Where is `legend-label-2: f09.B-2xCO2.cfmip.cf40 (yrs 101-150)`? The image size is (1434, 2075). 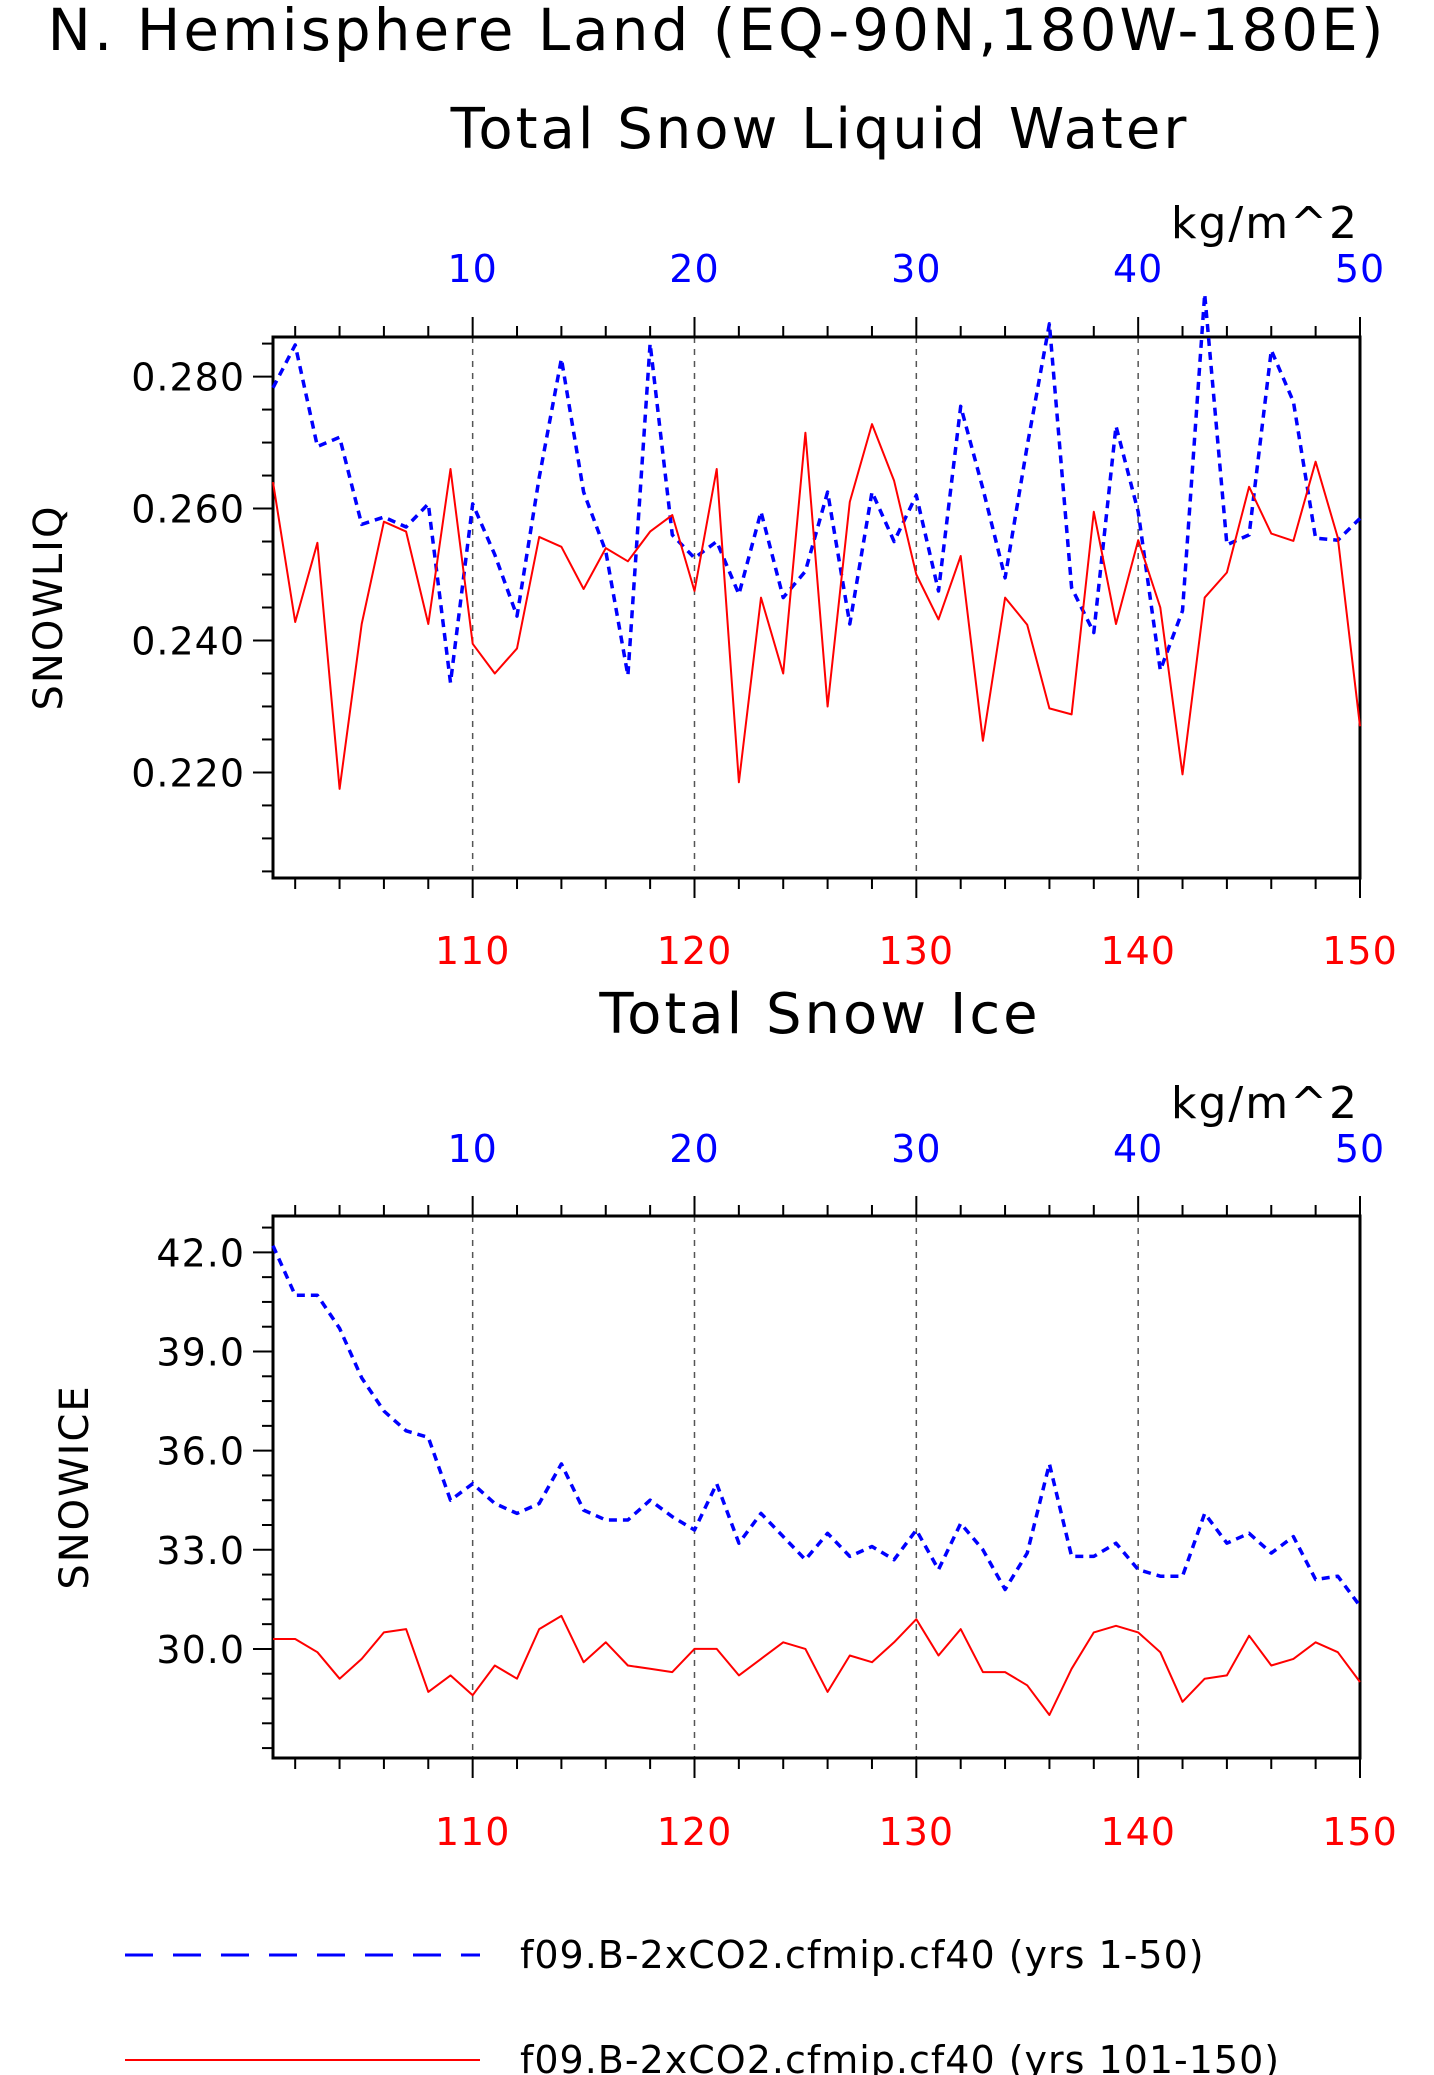 legend-label-2: f09.B-2xCO2.cfmip.cf40 (yrs 101-150) is located at coordinates (900, 2056).